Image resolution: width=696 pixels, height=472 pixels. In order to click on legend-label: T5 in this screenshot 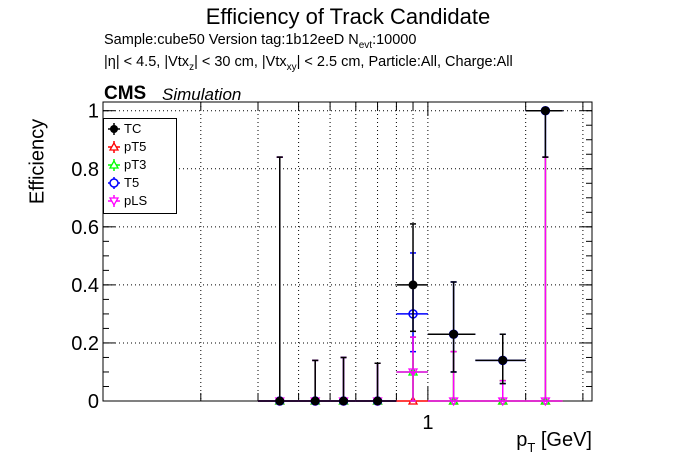, I will do `click(132, 182)`.